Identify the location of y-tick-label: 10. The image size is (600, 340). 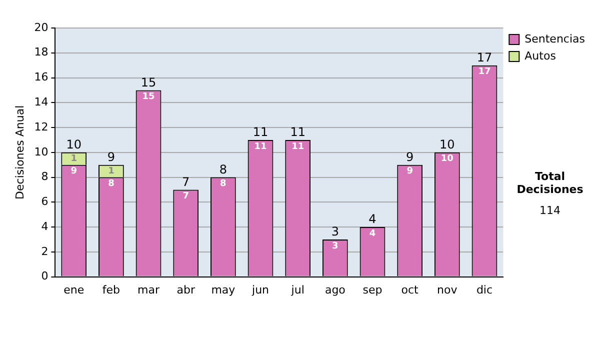
(41, 151).